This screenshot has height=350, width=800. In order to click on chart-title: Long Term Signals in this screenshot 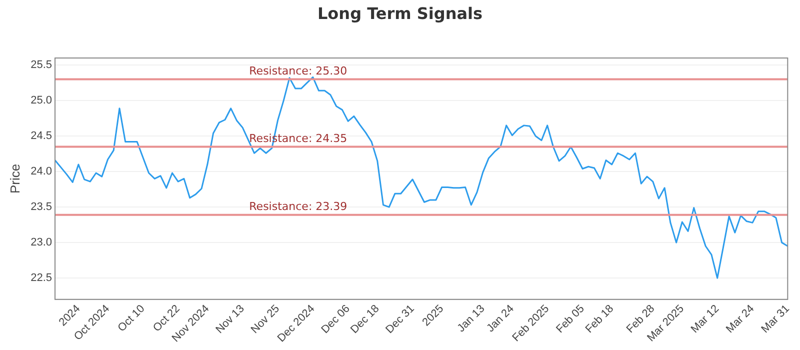, I will do `click(400, 13)`.